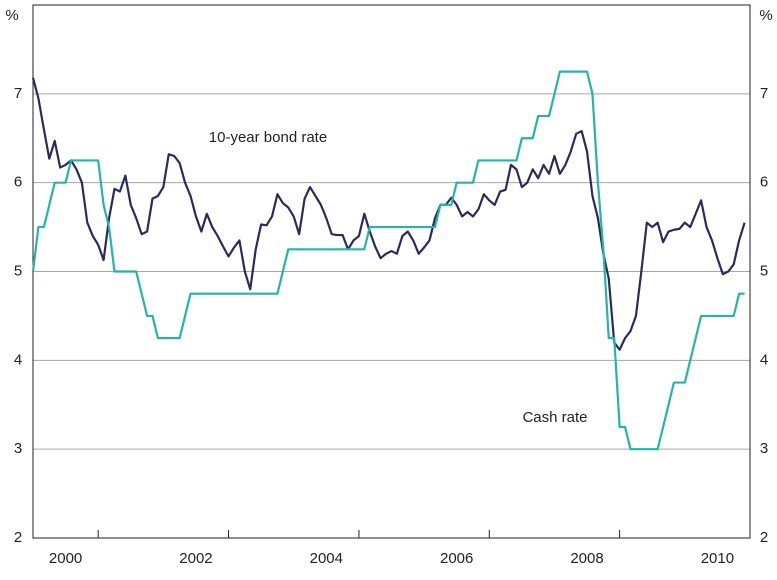 Image resolution: width=777 pixels, height=580 pixels. What do you see at coordinates (717, 558) in the screenshot?
I see `x-tick-label: 2010` at bounding box center [717, 558].